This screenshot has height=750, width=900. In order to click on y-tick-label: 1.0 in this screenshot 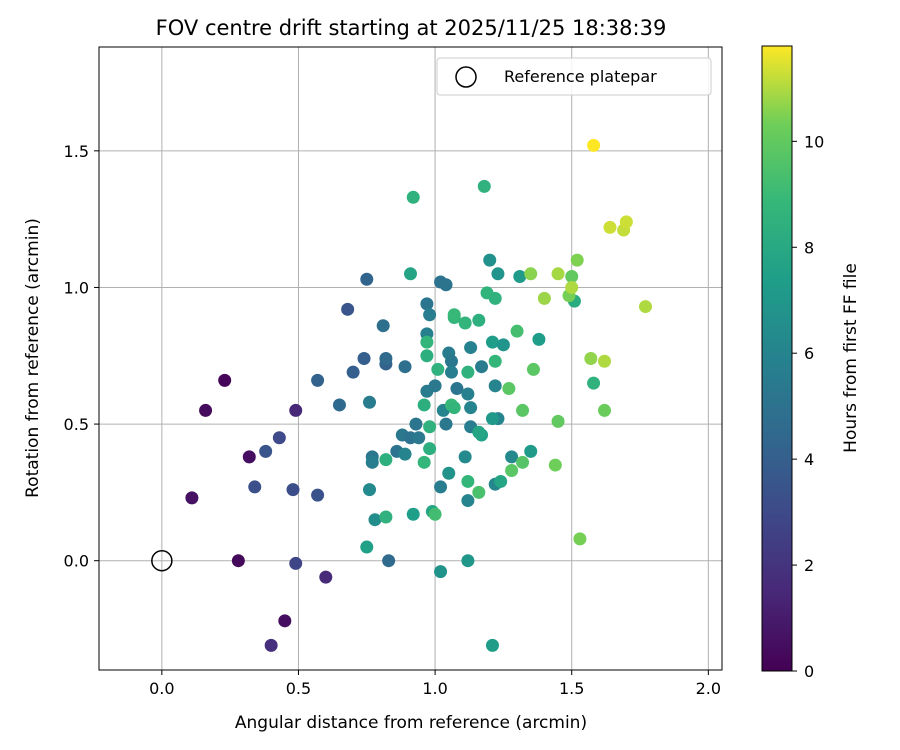, I will do `click(76, 287)`.